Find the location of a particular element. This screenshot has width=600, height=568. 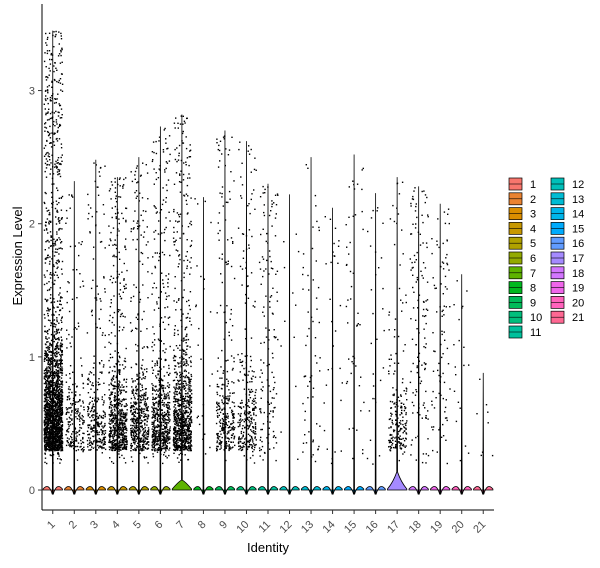

x-axis-title: Identity is located at coordinates (268, 547).